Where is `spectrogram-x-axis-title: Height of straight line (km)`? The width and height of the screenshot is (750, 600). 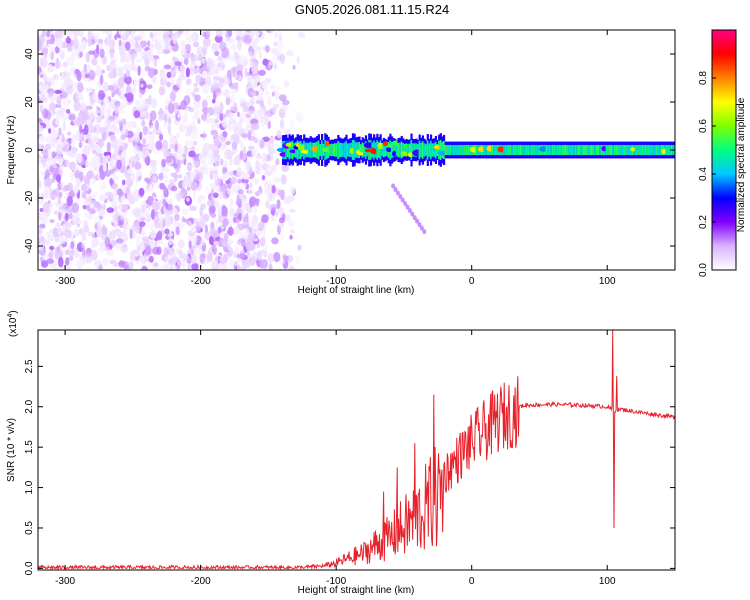
spectrogram-x-axis-title: Height of straight line (km) is located at coordinates (356, 290).